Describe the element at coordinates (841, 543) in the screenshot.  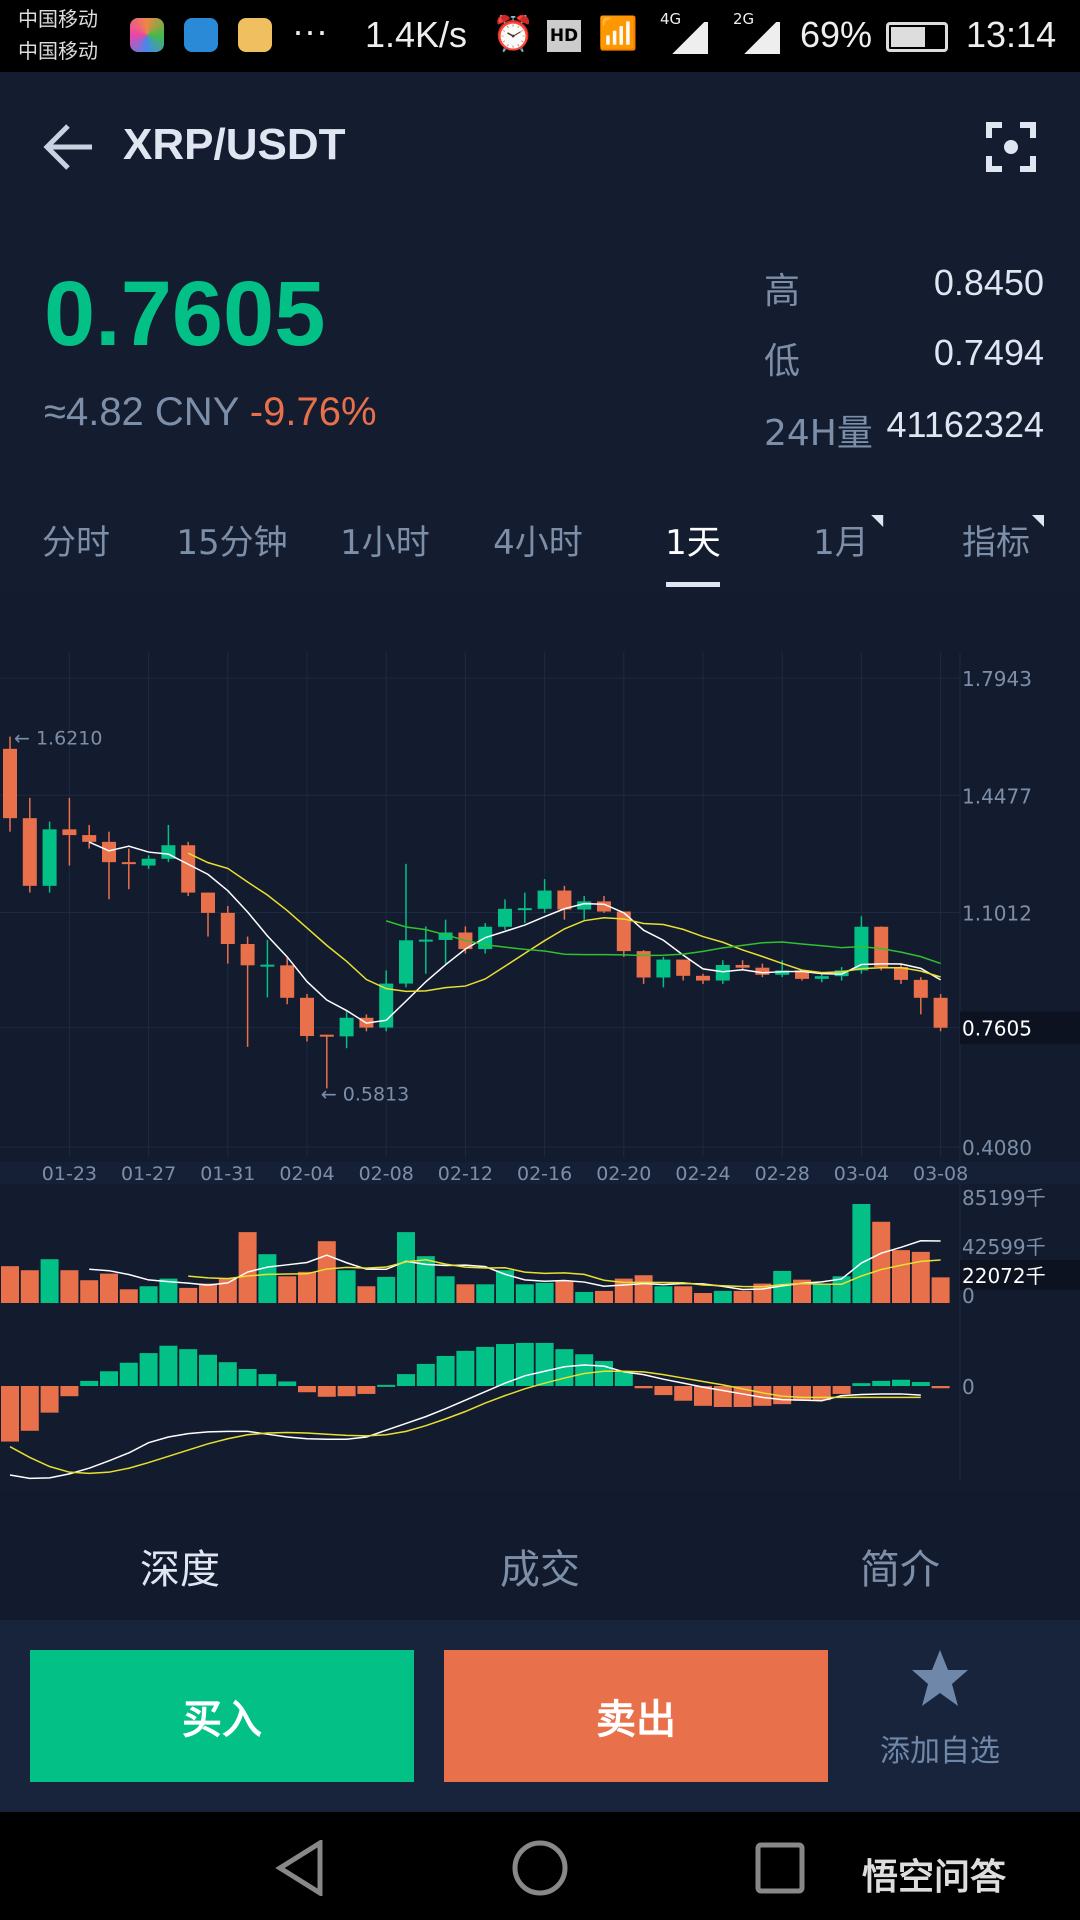
I see `tab-1month-label: 1月` at that location.